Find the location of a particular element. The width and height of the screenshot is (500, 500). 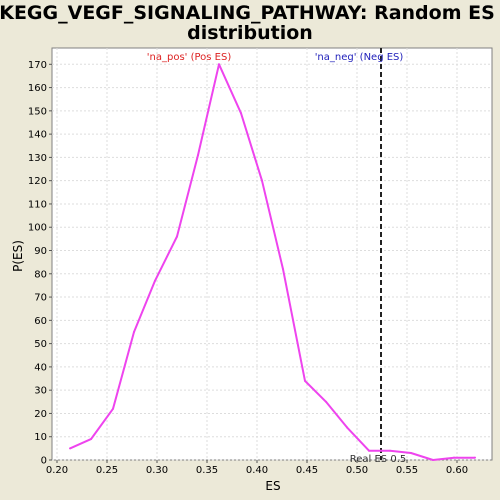

neg-es-label: 'na_neg' (Neg ES) is located at coordinates (359, 57).